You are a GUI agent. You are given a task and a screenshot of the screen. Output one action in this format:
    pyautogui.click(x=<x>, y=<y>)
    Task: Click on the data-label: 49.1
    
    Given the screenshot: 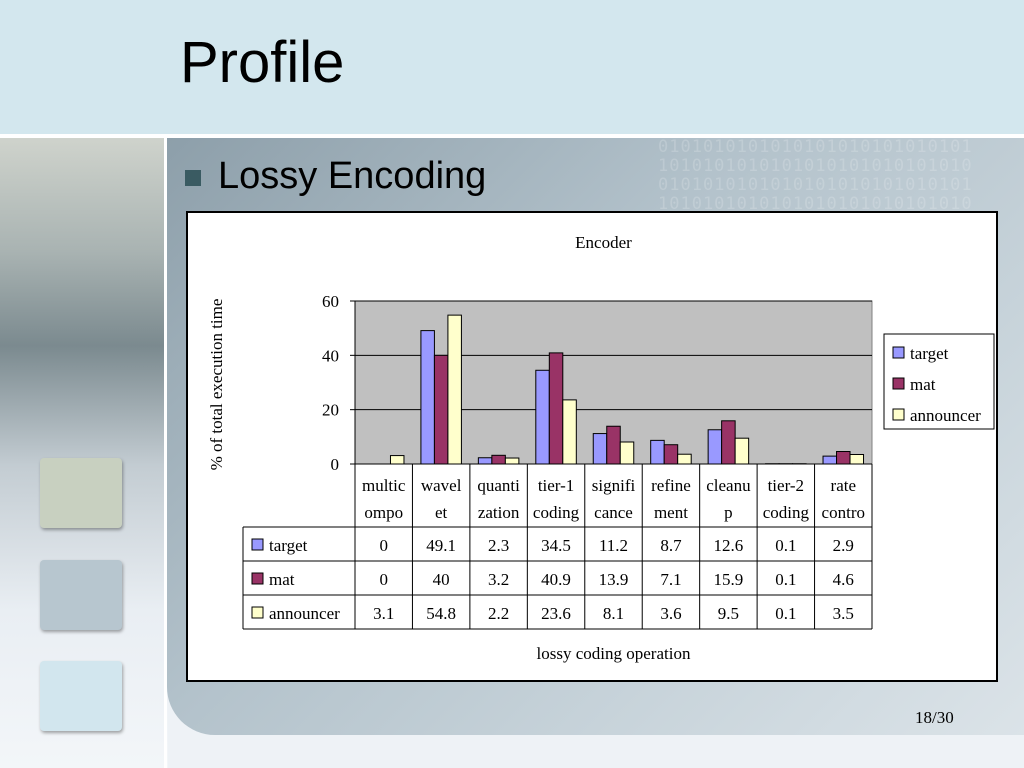 What is the action you would take?
    pyautogui.click(x=441, y=545)
    